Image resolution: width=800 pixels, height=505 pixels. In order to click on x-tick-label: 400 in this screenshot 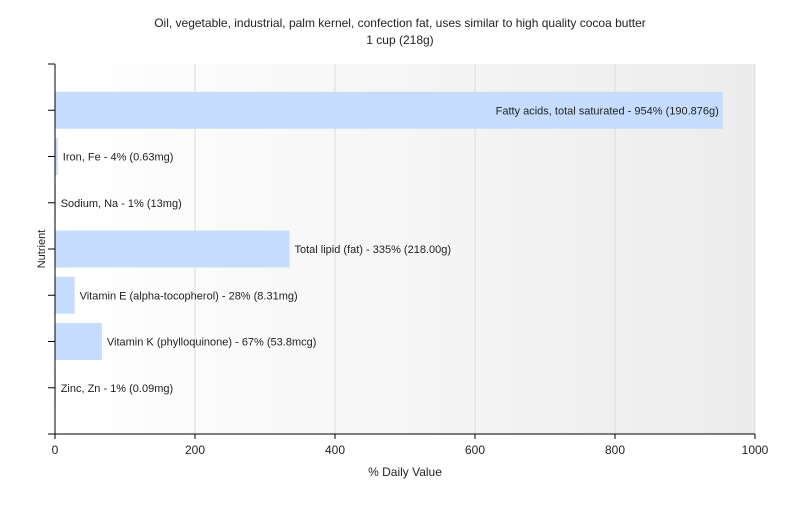, I will do `click(335, 450)`.